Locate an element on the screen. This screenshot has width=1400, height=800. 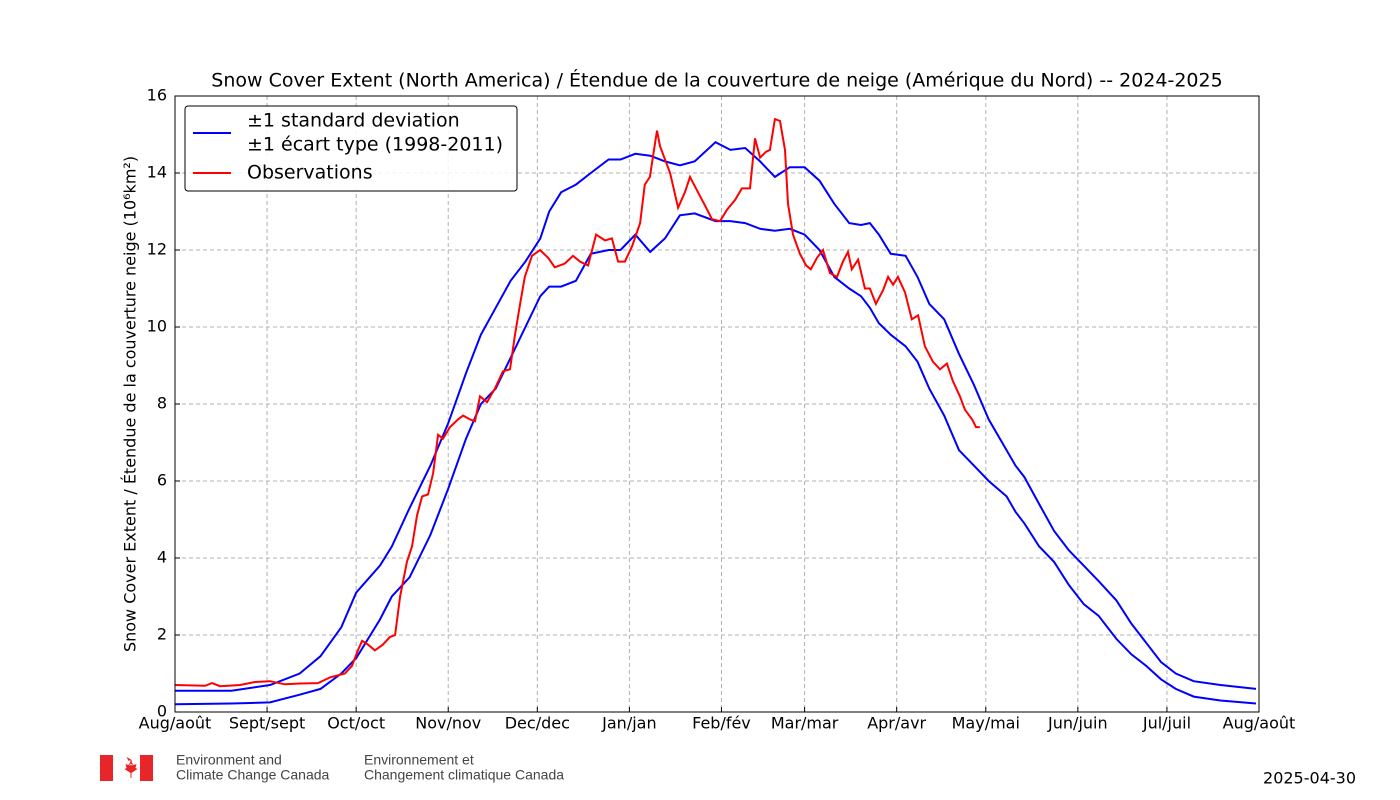
y-tick-label: 14 is located at coordinates (157, 172).